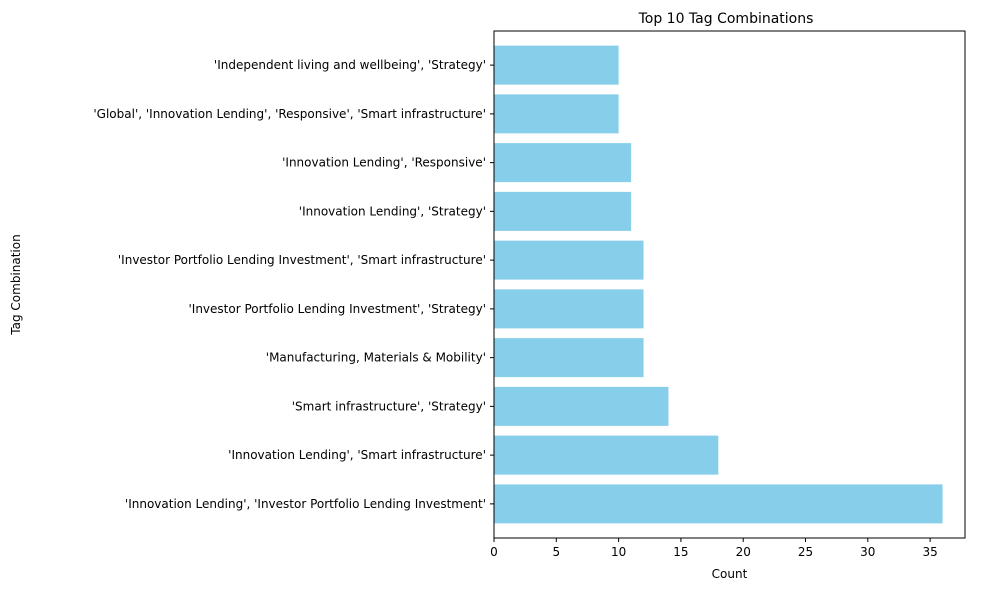 The image size is (989, 594). Describe the element at coordinates (680, 552) in the screenshot. I see `x-tick-label: 15` at that location.